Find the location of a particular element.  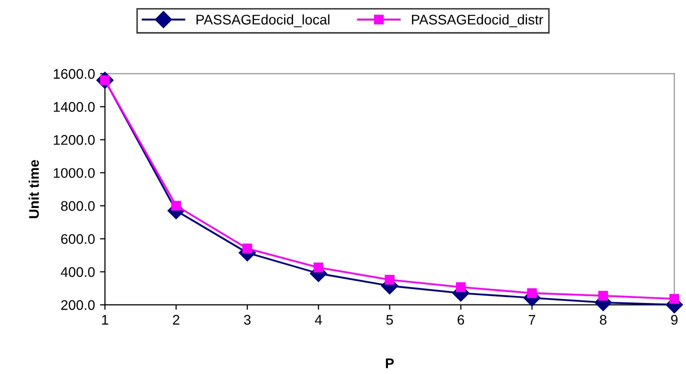

y-tick-label: 1000.0 is located at coordinates (74, 173).